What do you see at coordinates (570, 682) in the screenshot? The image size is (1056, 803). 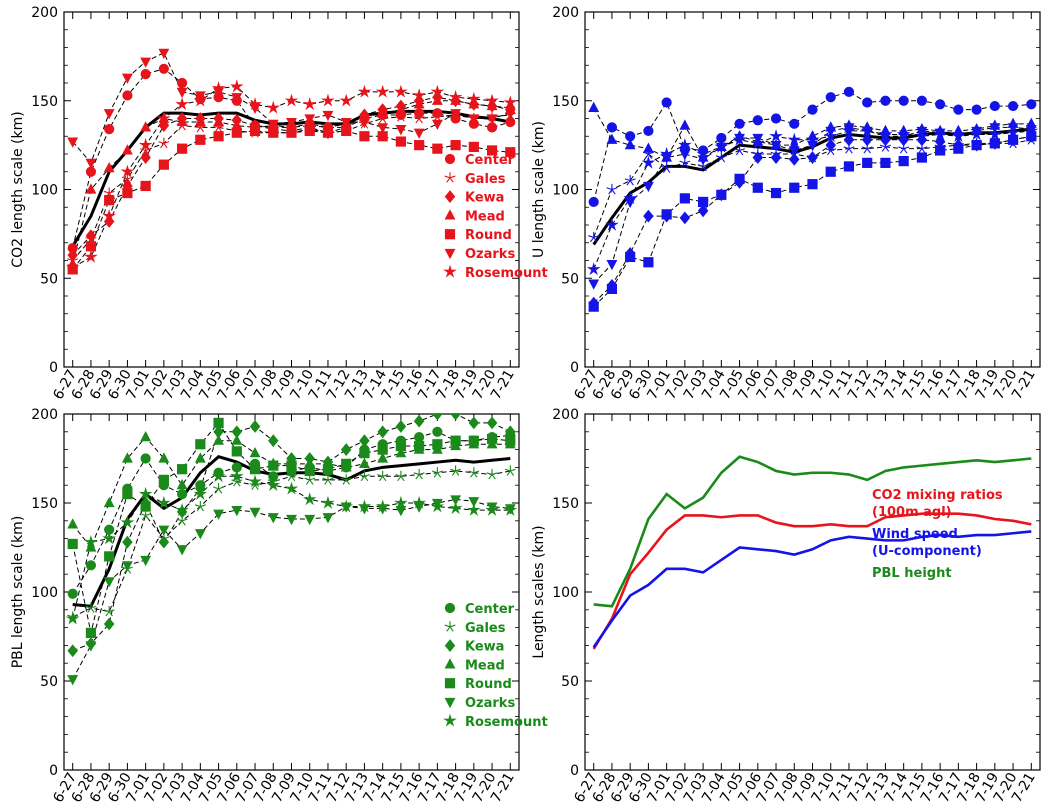 I see `y-tick-label: 50` at bounding box center [570, 682].